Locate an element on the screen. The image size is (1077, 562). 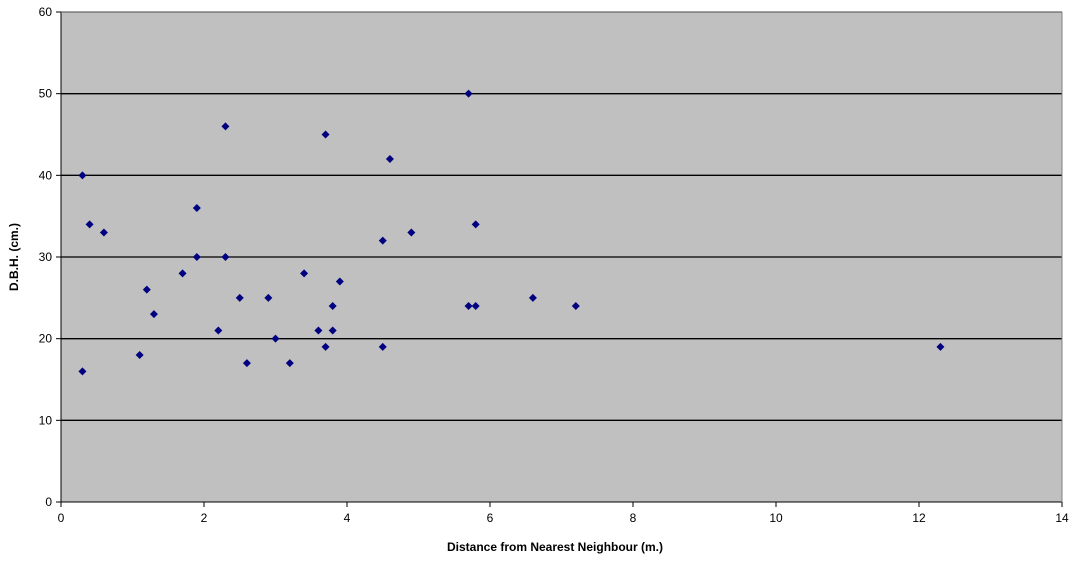
x-tick-label: 0 is located at coordinates (61, 518).